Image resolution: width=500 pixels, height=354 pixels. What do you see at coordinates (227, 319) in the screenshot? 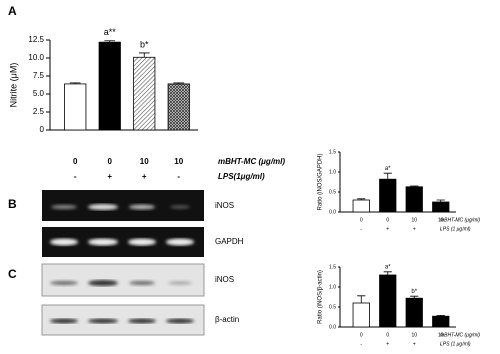
I see `blot-label: β-actin` at bounding box center [227, 319].